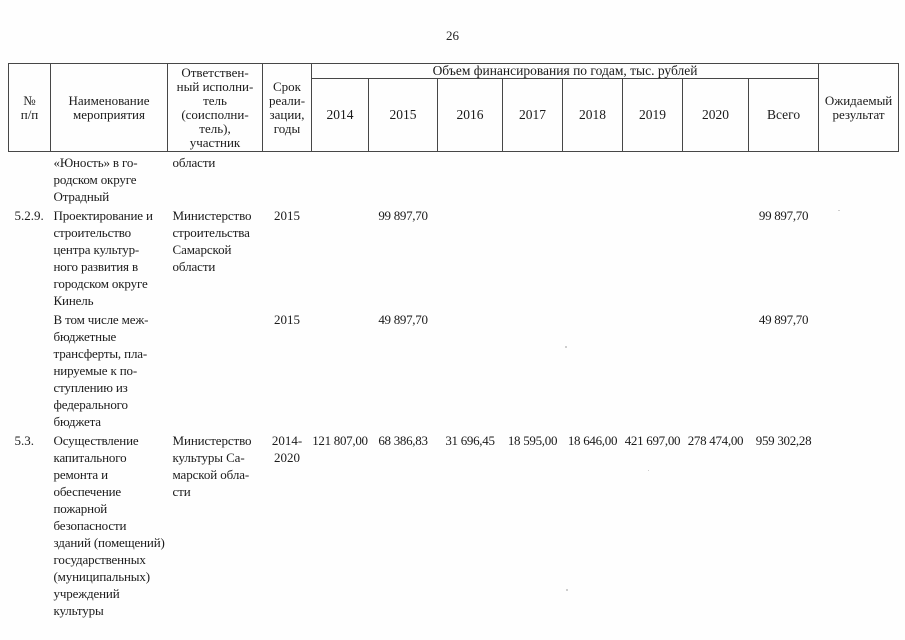 This screenshot has height=640, width=905. I want to click on row-executor, so click(215, 369).